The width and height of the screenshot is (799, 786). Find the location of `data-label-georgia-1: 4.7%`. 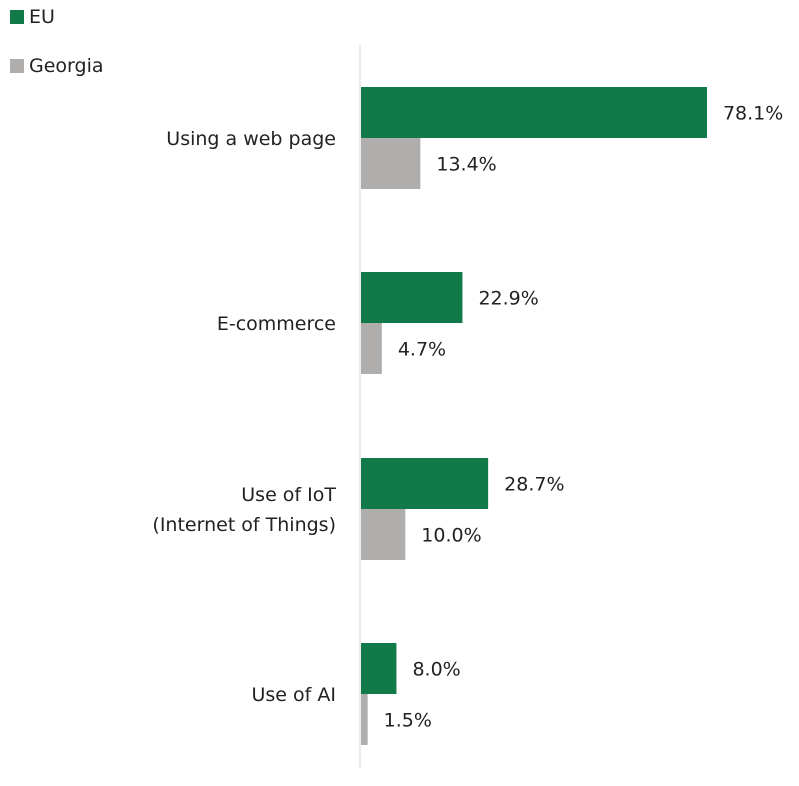

data-label-georgia-1: 4.7% is located at coordinates (422, 350).